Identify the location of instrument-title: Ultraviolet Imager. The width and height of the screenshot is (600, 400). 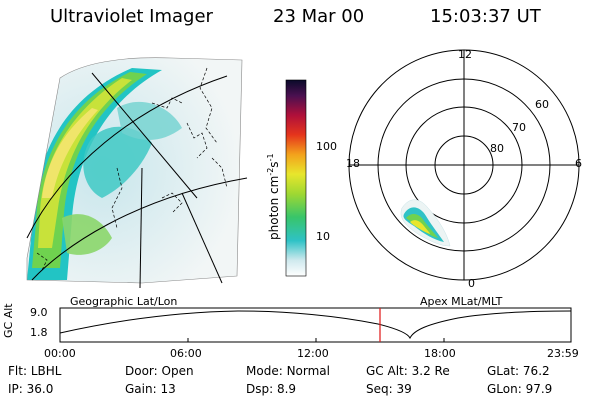
(131, 16).